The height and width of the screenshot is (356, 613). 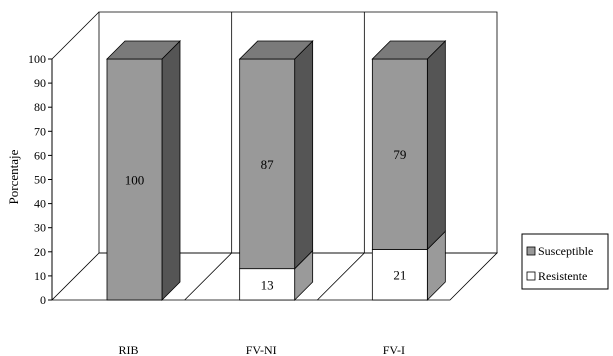 I want to click on data-label: 13, so click(x=267, y=284).